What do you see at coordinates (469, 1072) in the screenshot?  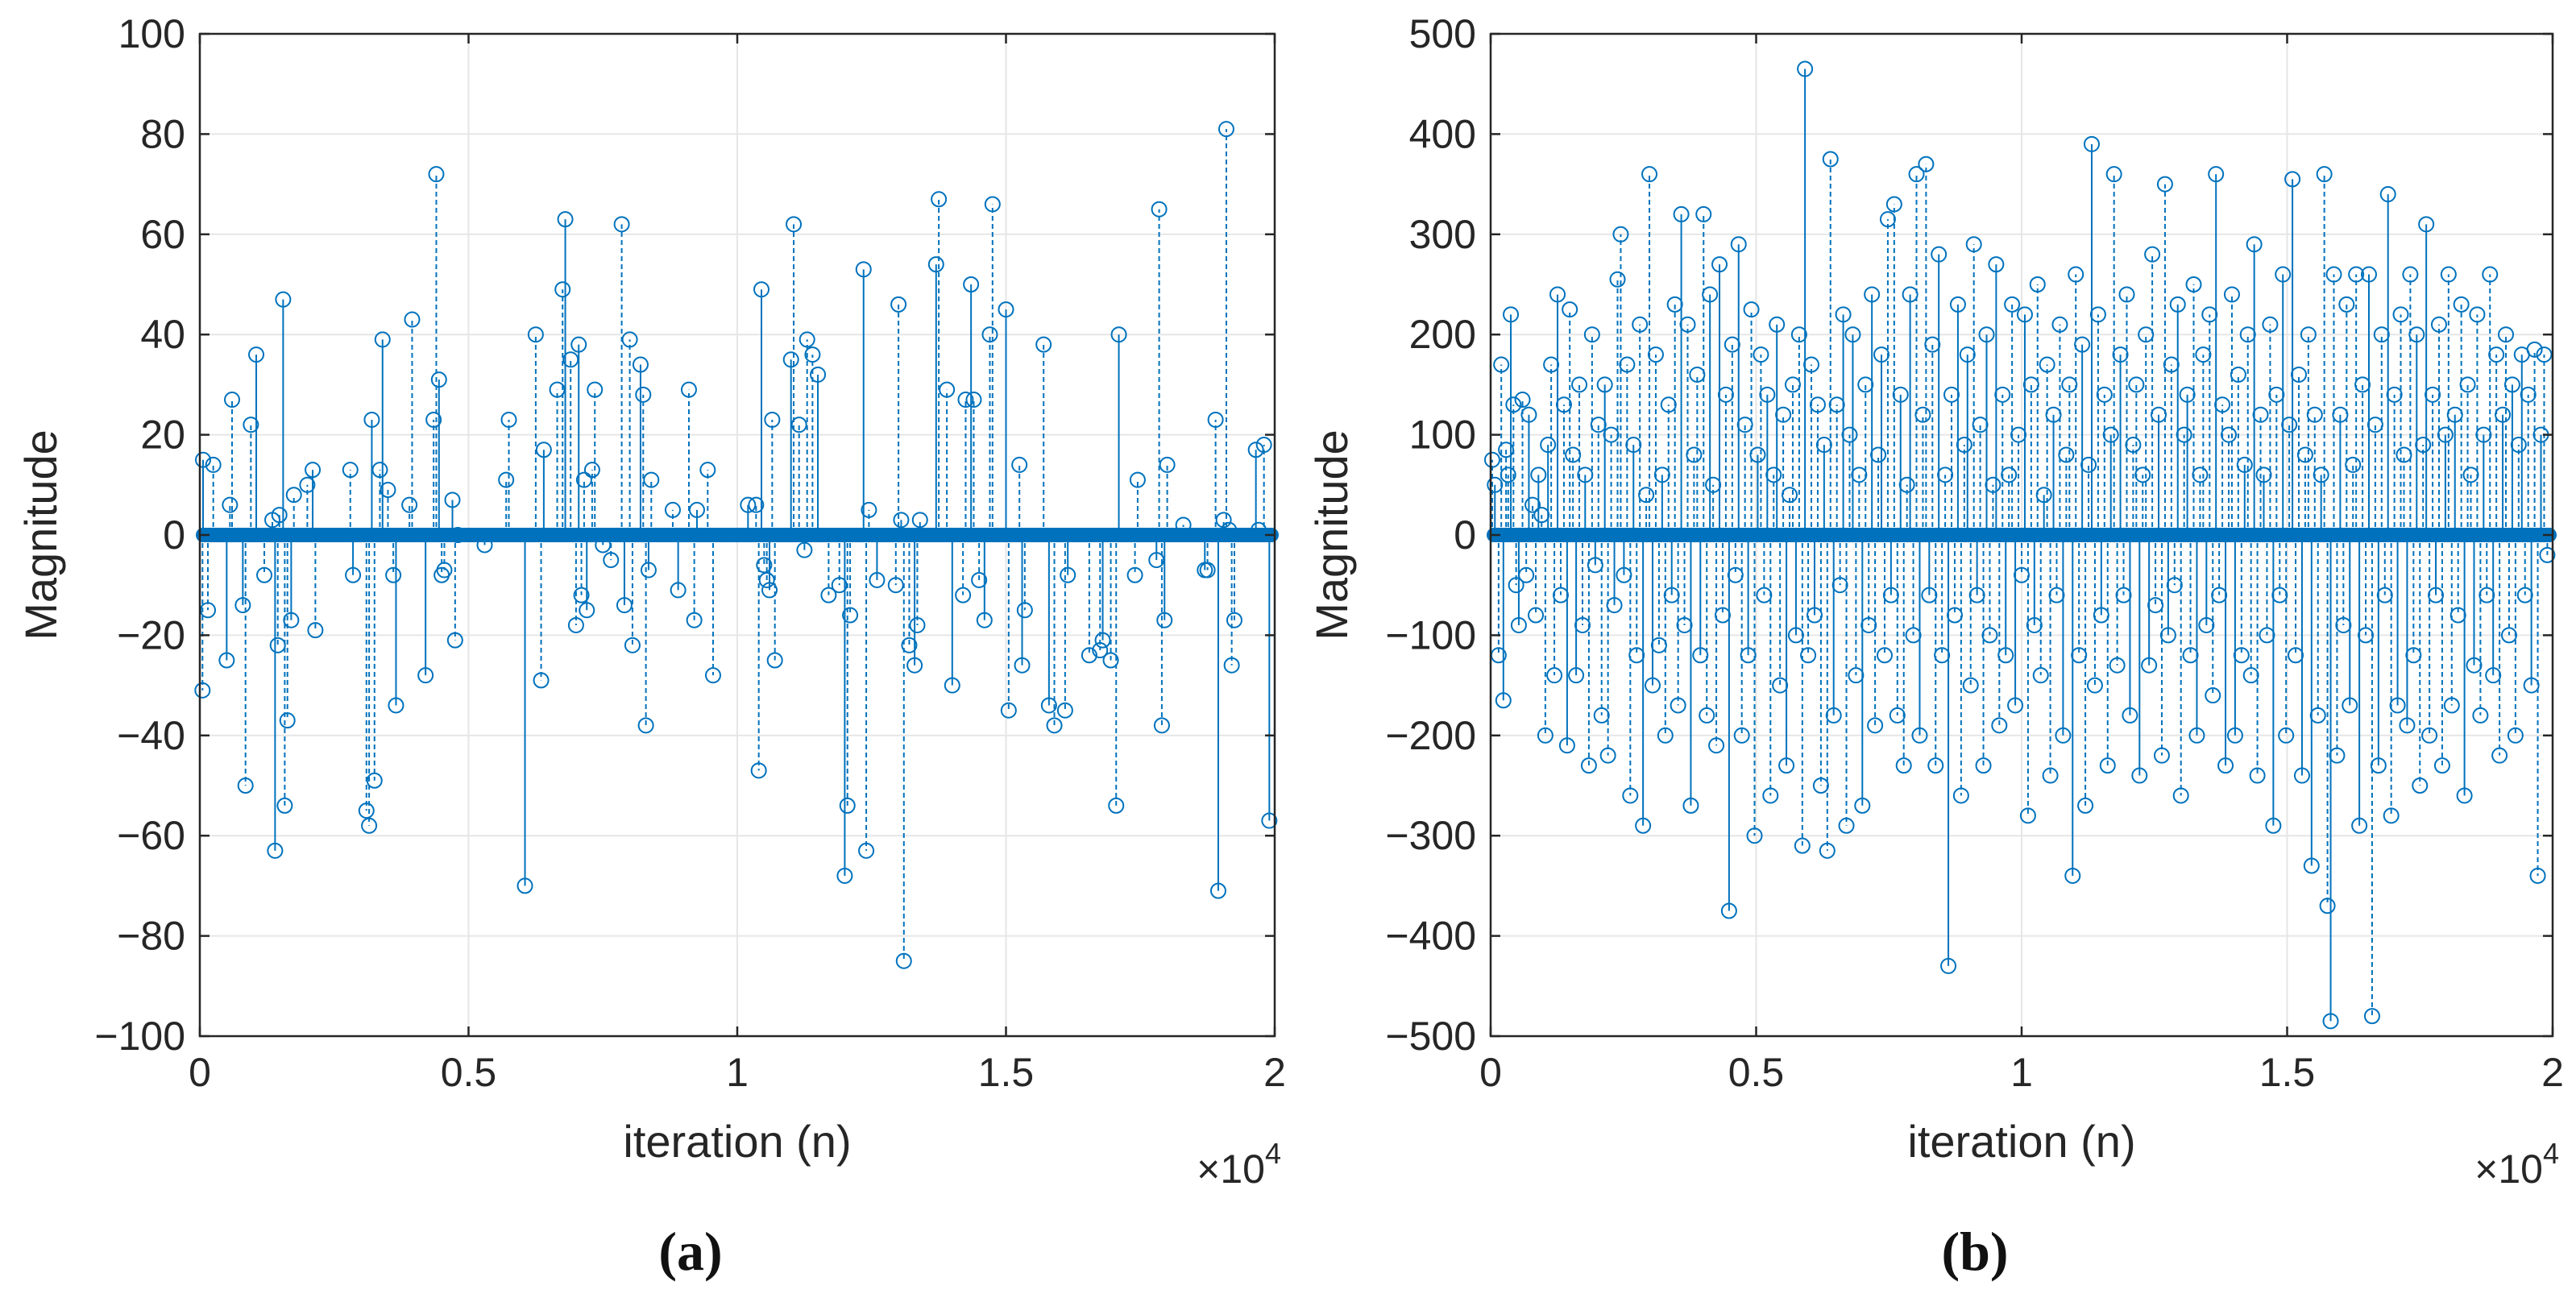 I see `x-tick-label-a: 0.5` at bounding box center [469, 1072].